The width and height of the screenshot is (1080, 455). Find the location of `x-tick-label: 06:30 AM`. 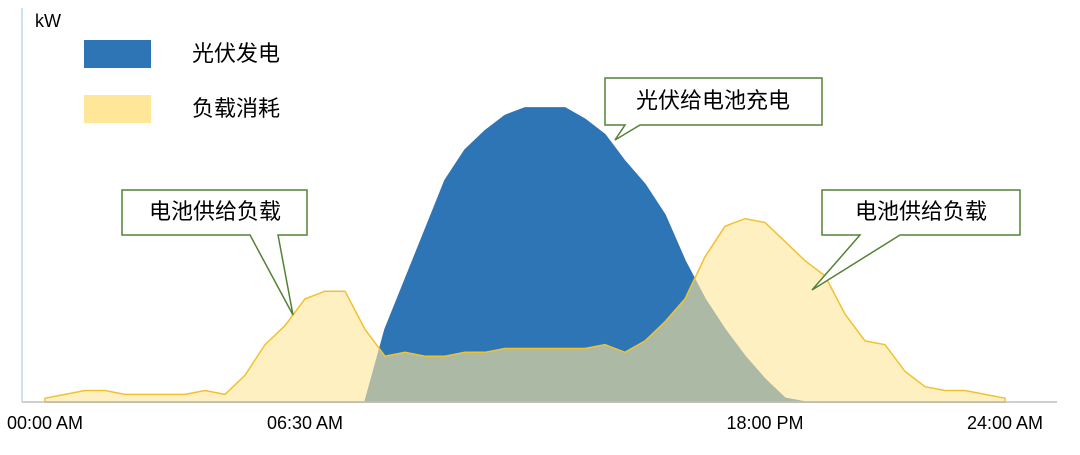

x-tick-label: 06:30 AM is located at coordinates (305, 423).